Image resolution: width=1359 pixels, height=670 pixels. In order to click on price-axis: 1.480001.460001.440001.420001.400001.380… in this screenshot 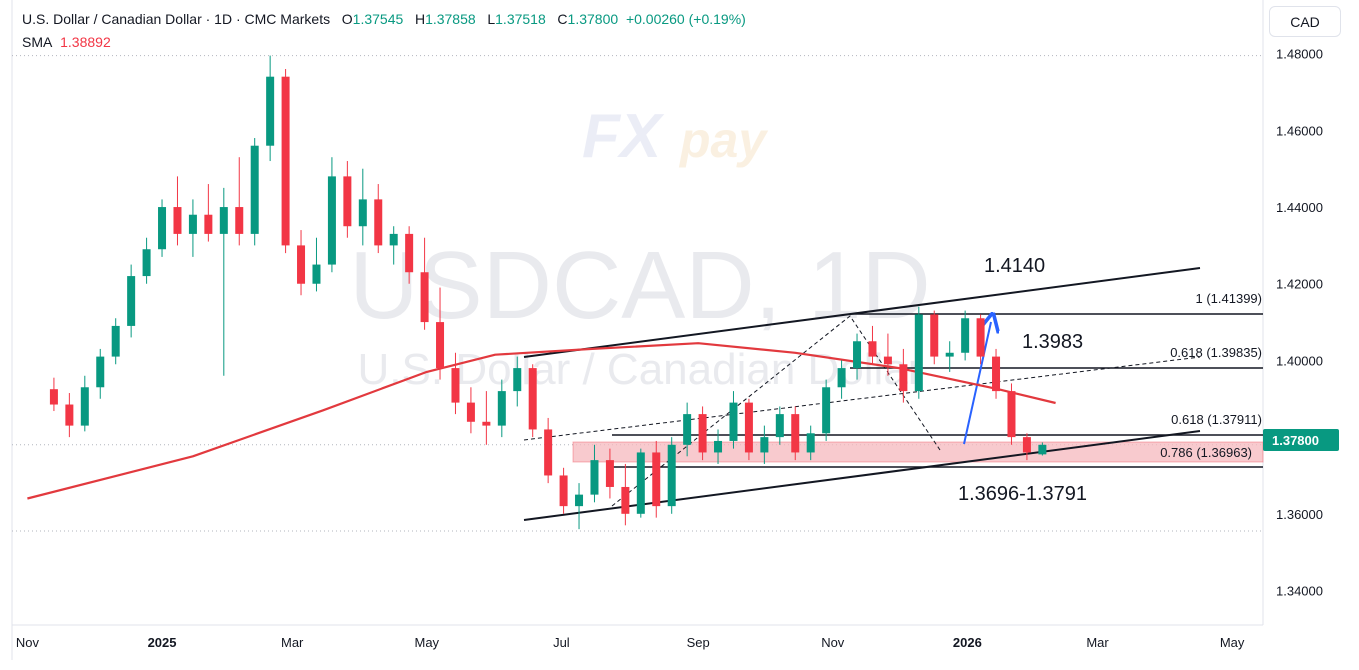, I will do `click(1299, 323)`.